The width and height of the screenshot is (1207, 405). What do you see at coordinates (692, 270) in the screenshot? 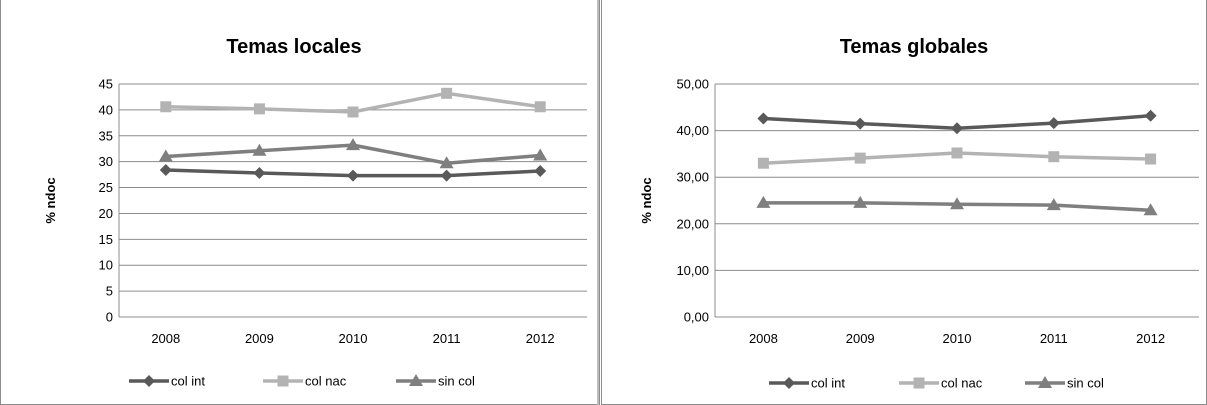
I see `temas-globales-y-tick-label: 10,00` at bounding box center [692, 270].